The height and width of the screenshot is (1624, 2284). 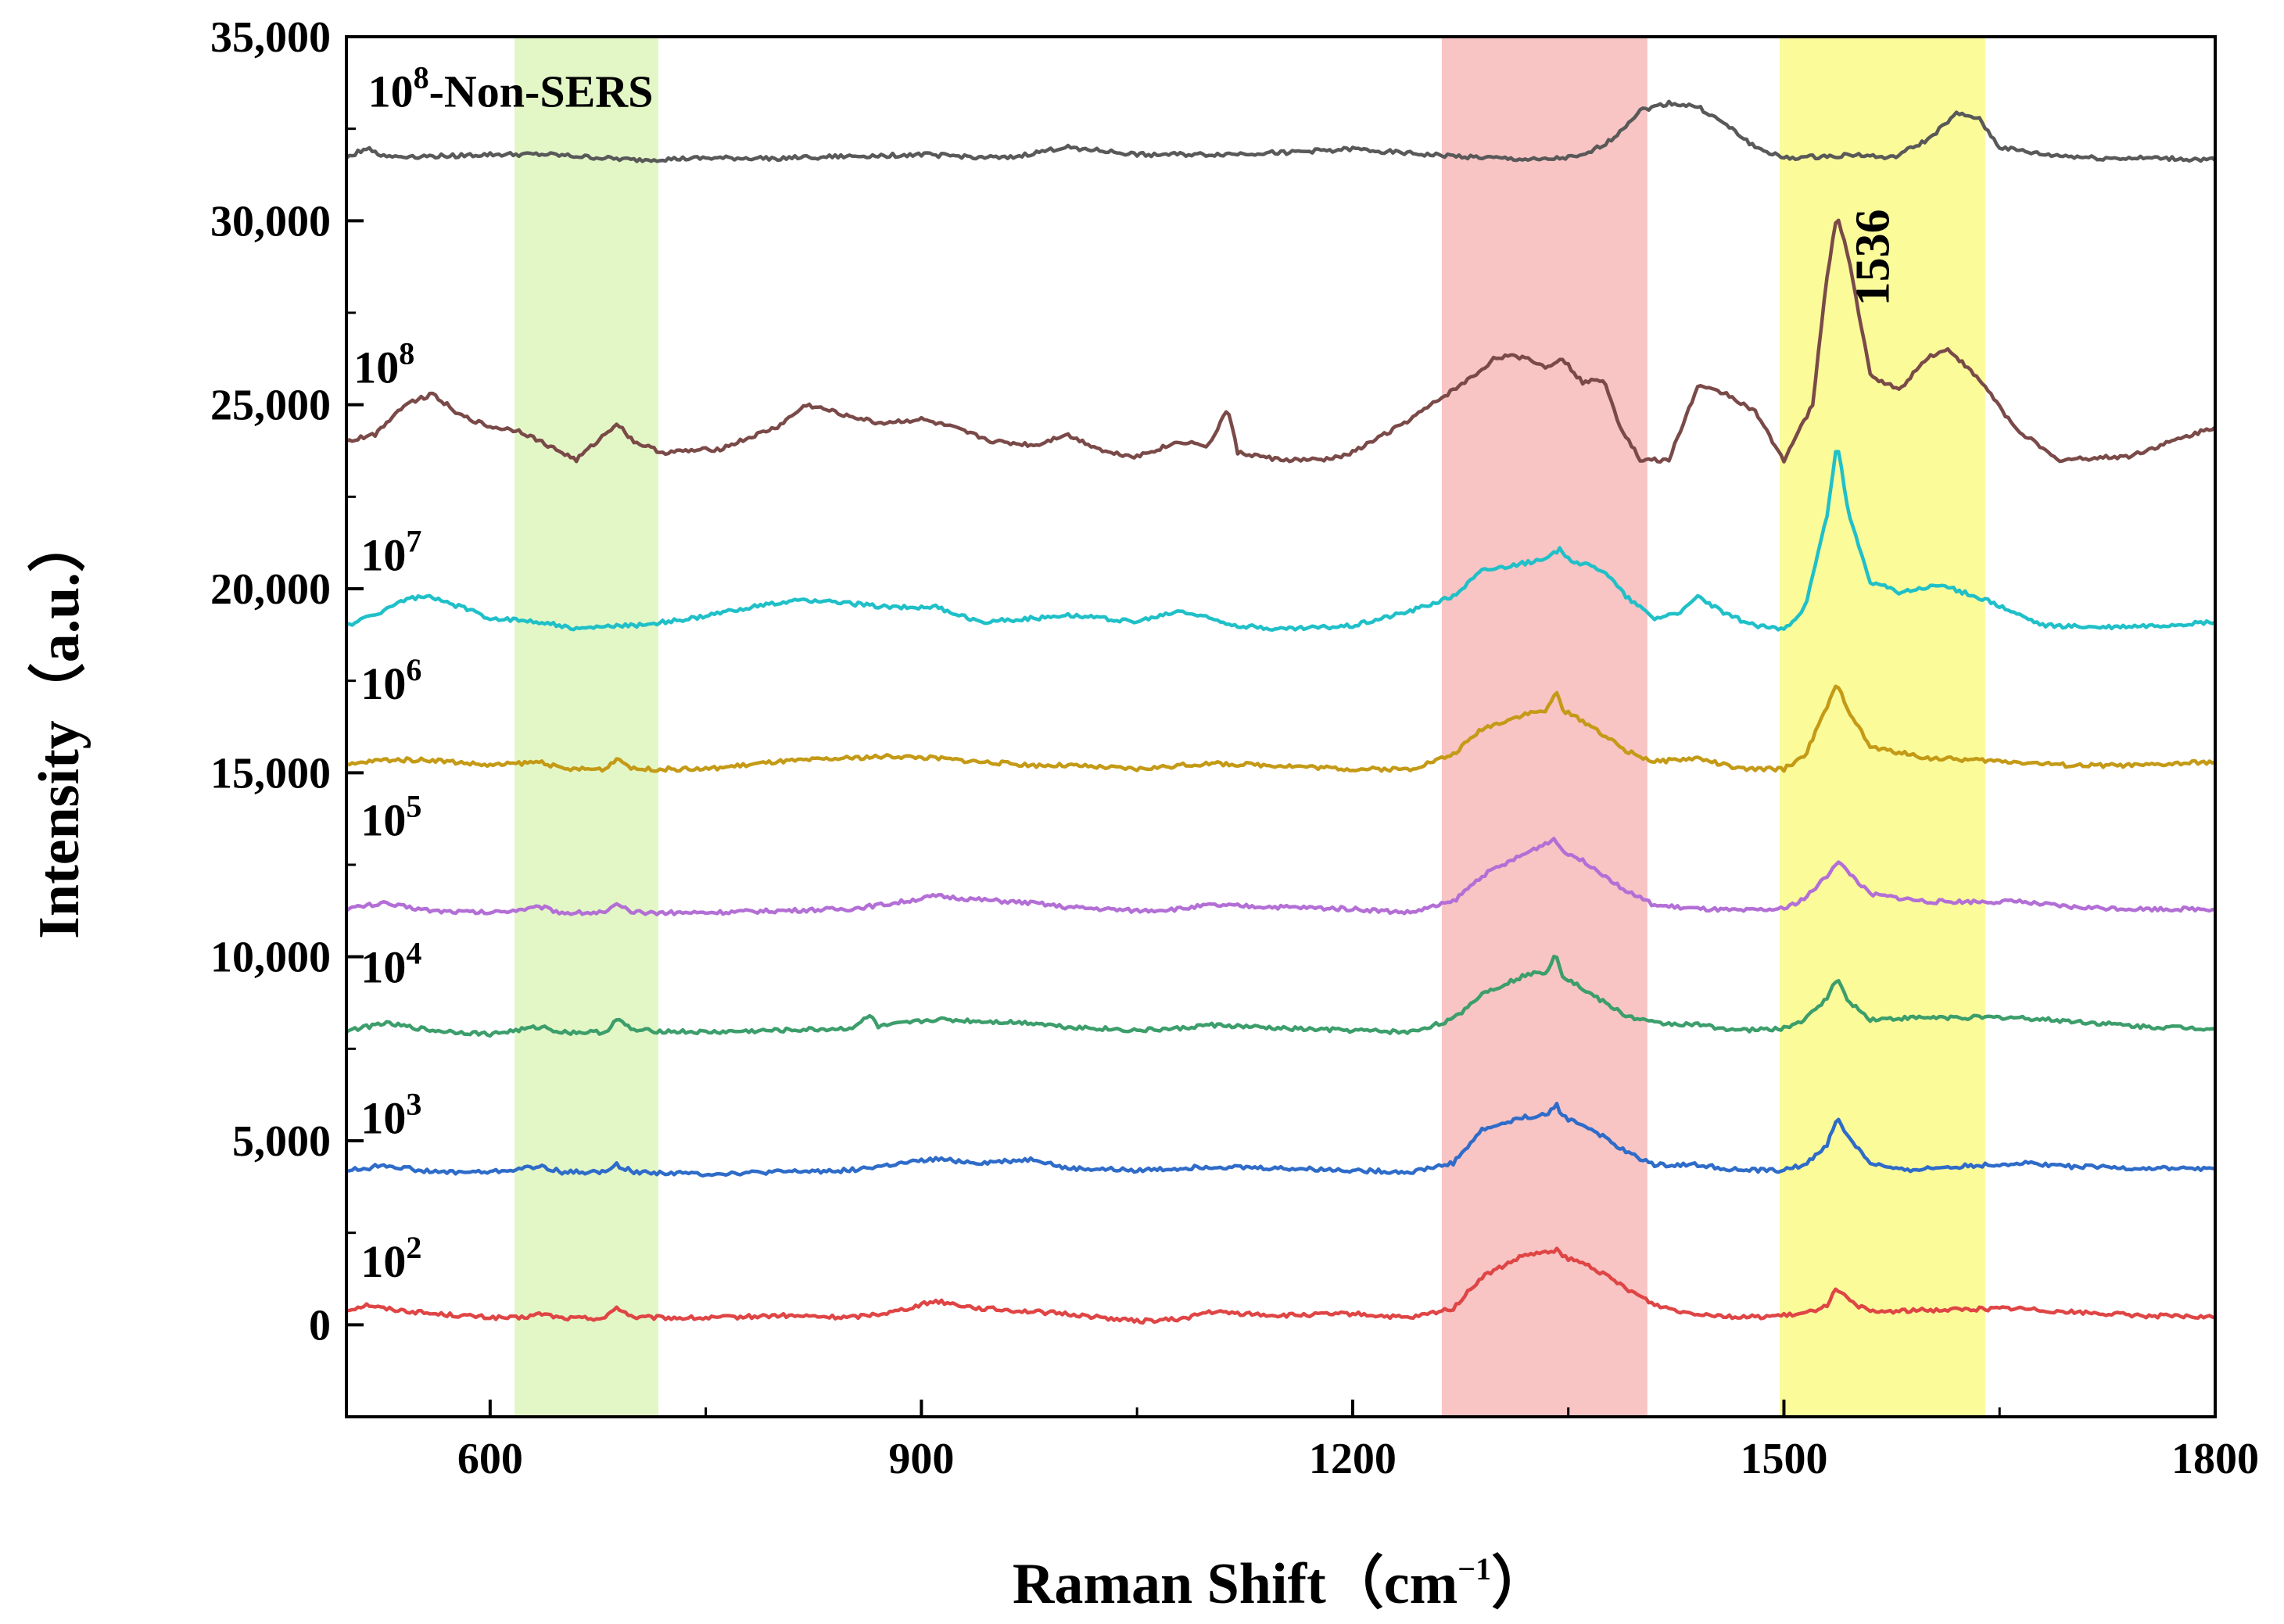 I want to click on x-tick-label-1500: 1500, so click(x=1783, y=1459).